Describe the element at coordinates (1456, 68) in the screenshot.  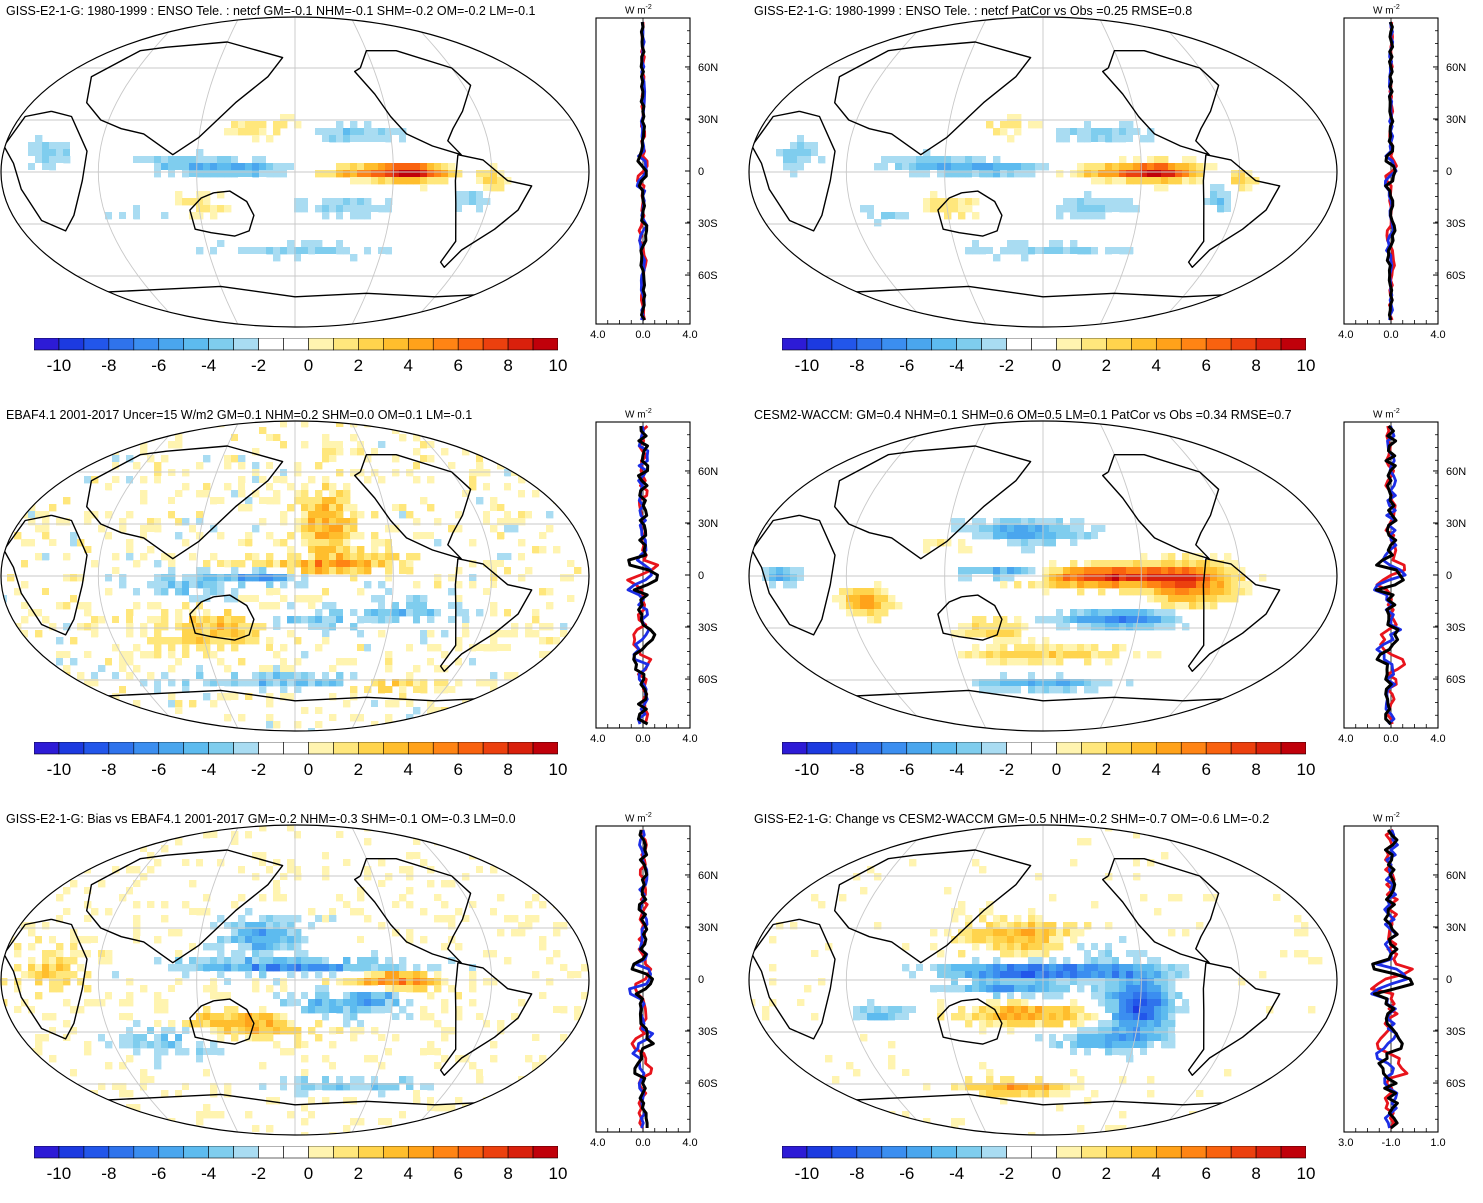
I see `latitude-label: 60N` at that location.